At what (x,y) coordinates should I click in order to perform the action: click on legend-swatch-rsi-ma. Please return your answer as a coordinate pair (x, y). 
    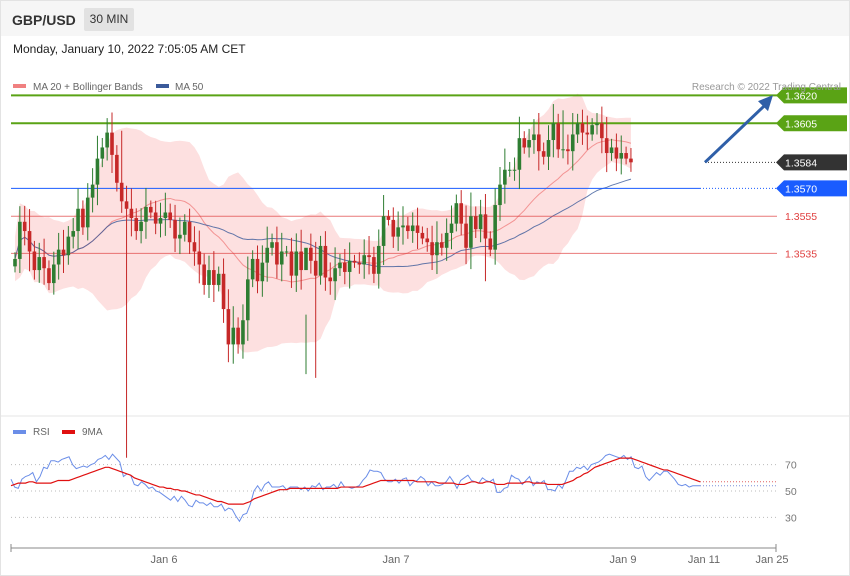
    Looking at the image, I should click on (68, 432).